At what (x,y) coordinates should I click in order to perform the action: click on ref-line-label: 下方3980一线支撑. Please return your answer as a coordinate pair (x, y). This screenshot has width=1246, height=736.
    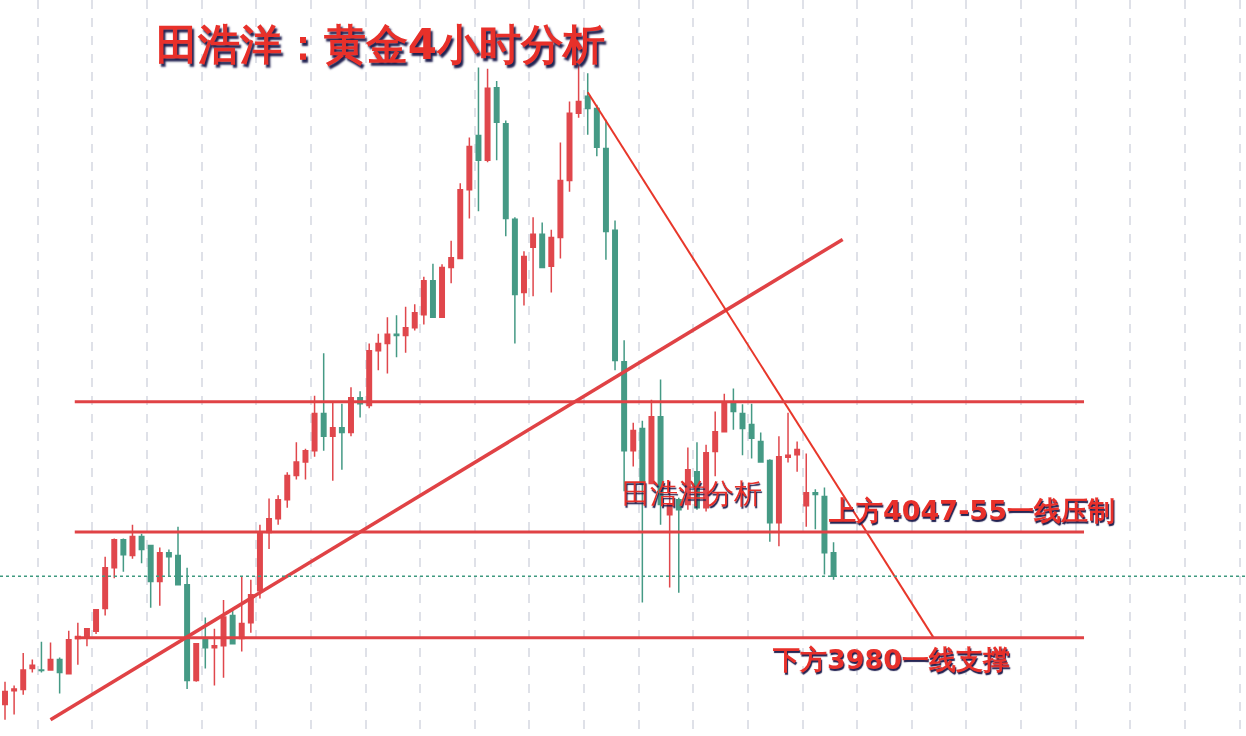
    Looking at the image, I should click on (891, 659).